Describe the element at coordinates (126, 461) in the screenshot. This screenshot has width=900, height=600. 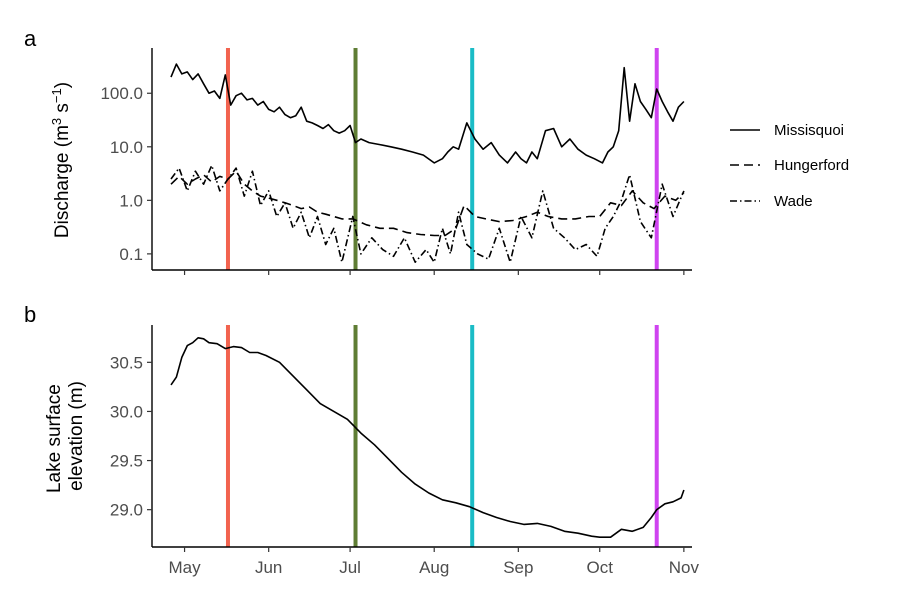
I see `panel-b-y-tick-label-2: 29.5` at that location.